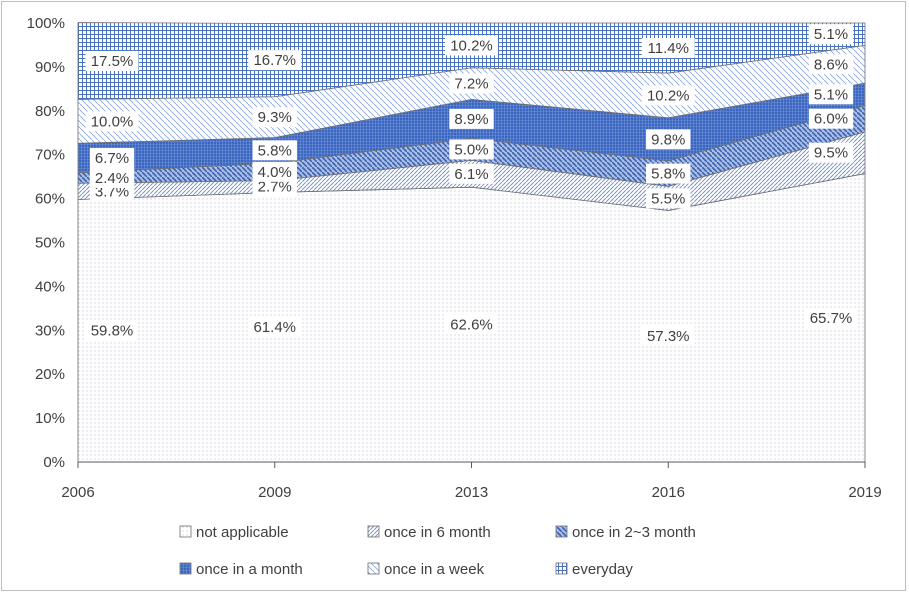 Image resolution: width=909 pixels, height=594 pixels. What do you see at coordinates (50, 418) in the screenshot?
I see `y-tick-label: 10%` at bounding box center [50, 418].